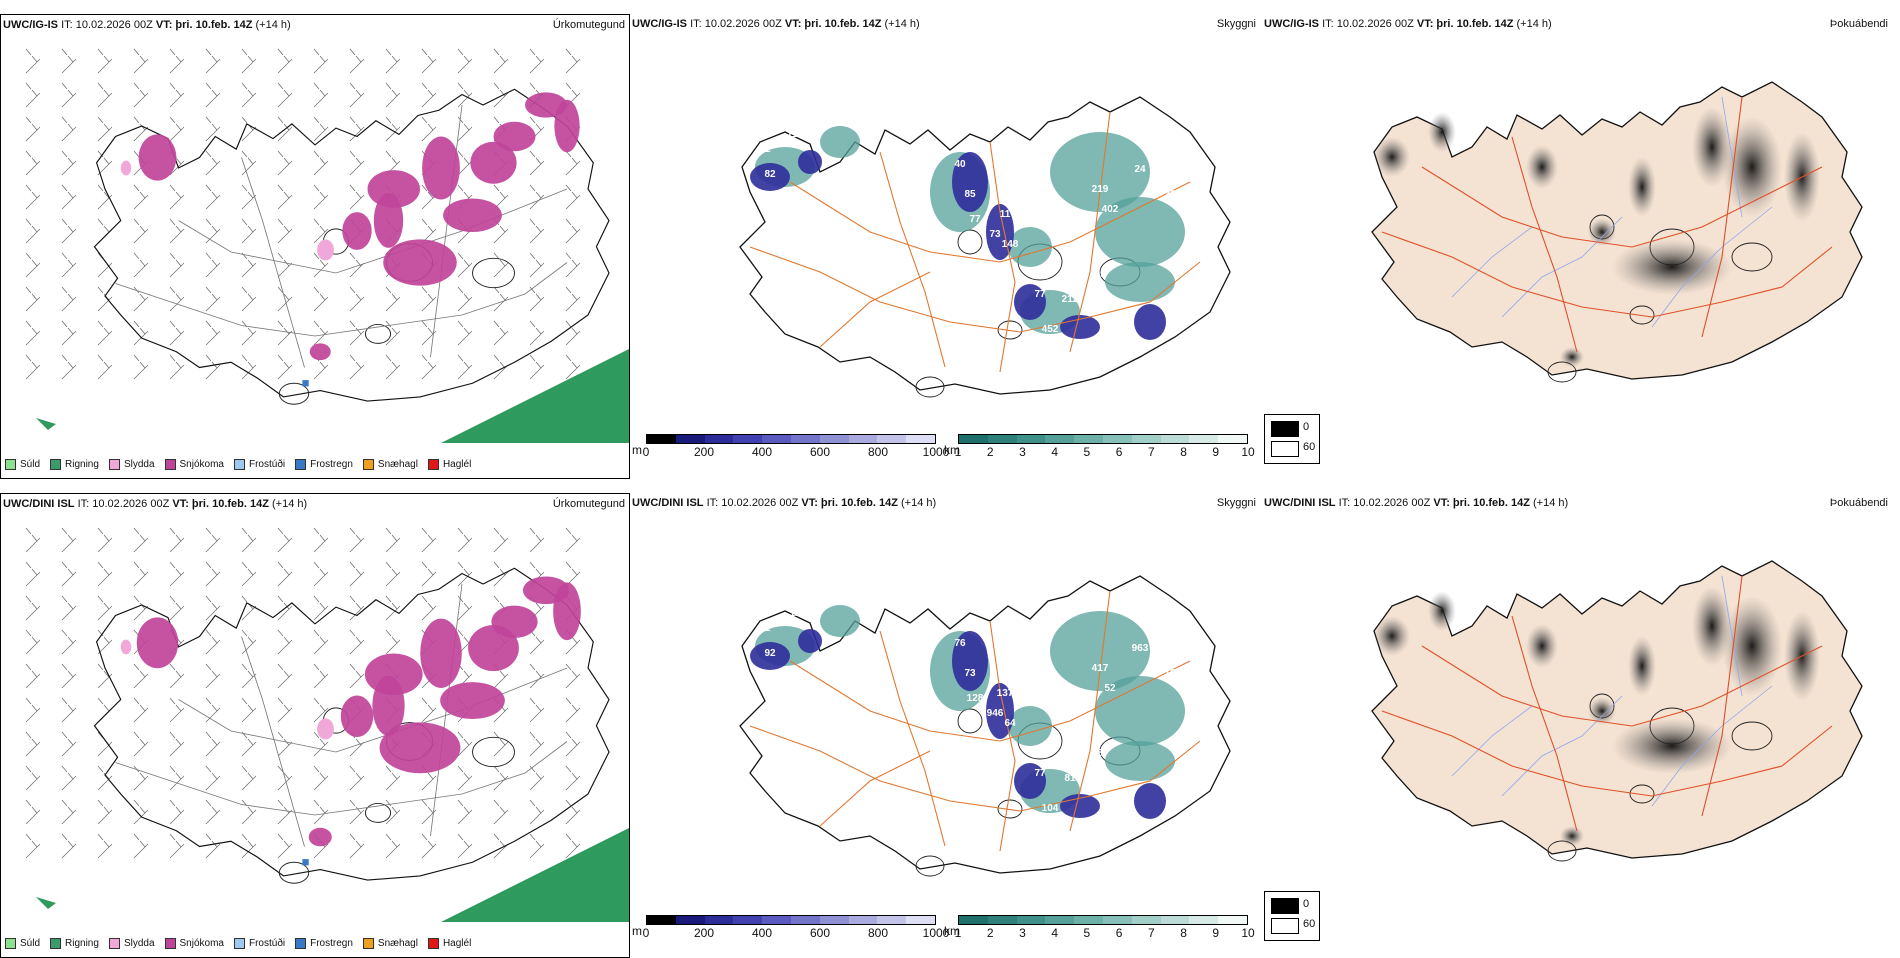  What do you see at coordinates (970, 269) in the screenshot?
I see `ceiling-value-label: 84` at bounding box center [970, 269].